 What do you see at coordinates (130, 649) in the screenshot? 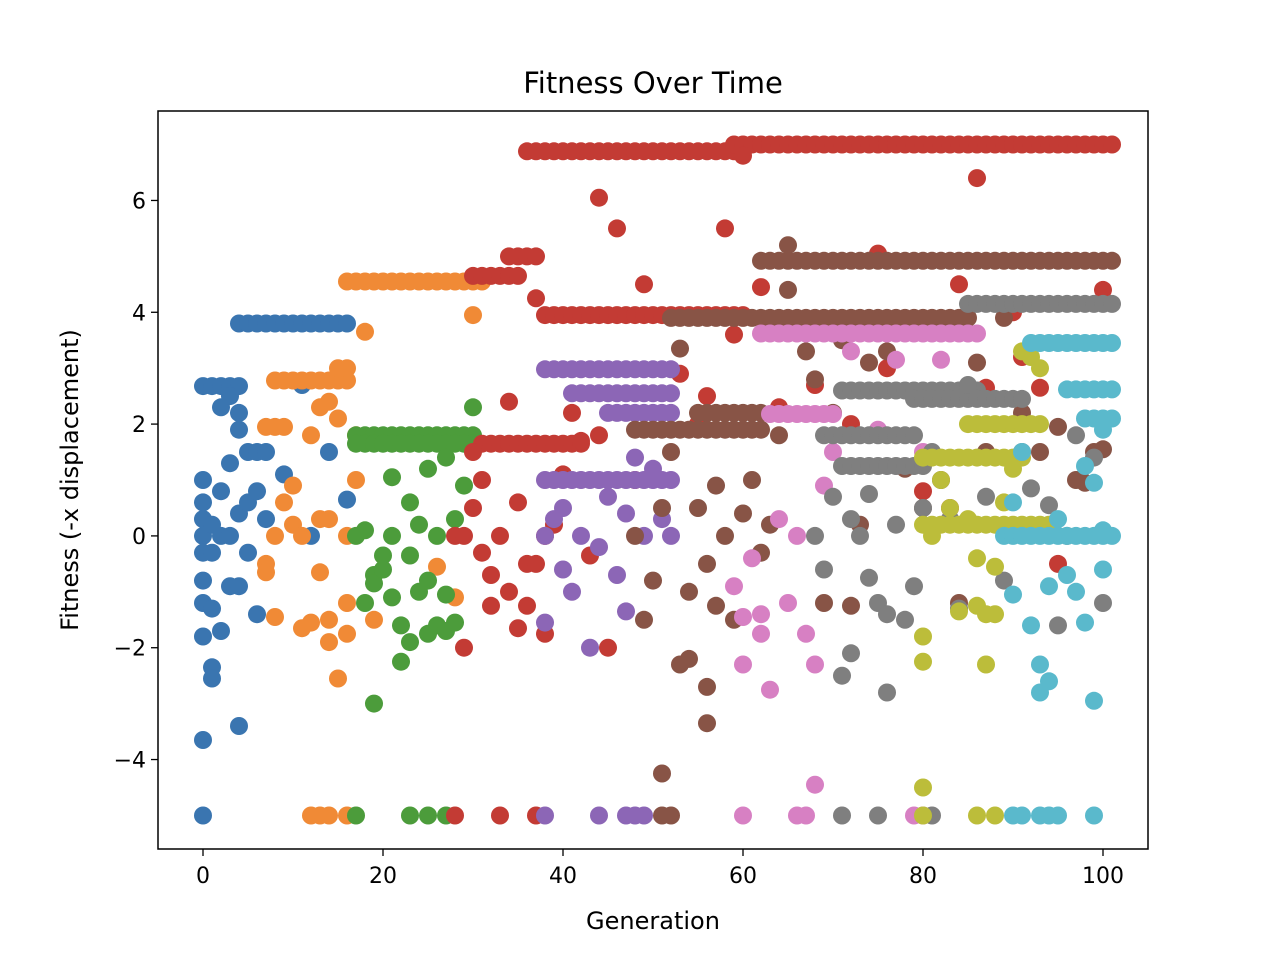
I see `y-tick-label: −2` at bounding box center [130, 649].